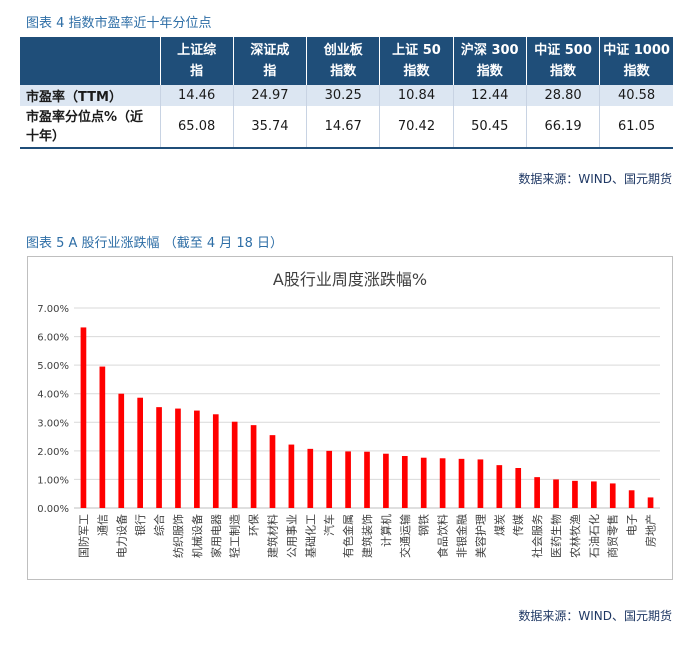  Describe the element at coordinates (518, 525) in the screenshot. I see `x-tick-label: 传媒` at that location.